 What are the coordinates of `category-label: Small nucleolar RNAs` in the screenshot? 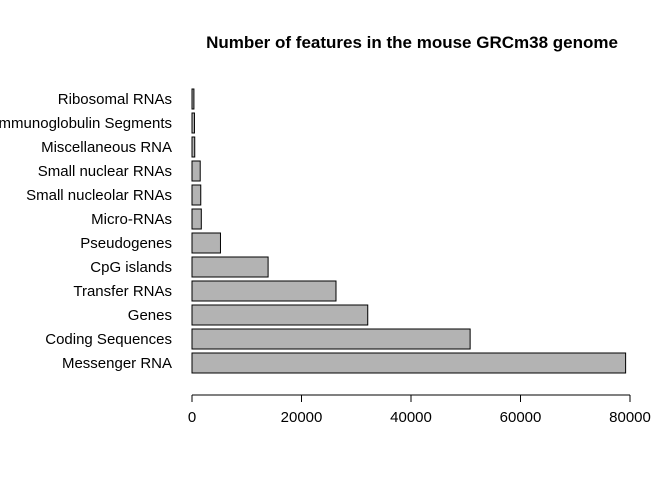 It's located at (99, 195).